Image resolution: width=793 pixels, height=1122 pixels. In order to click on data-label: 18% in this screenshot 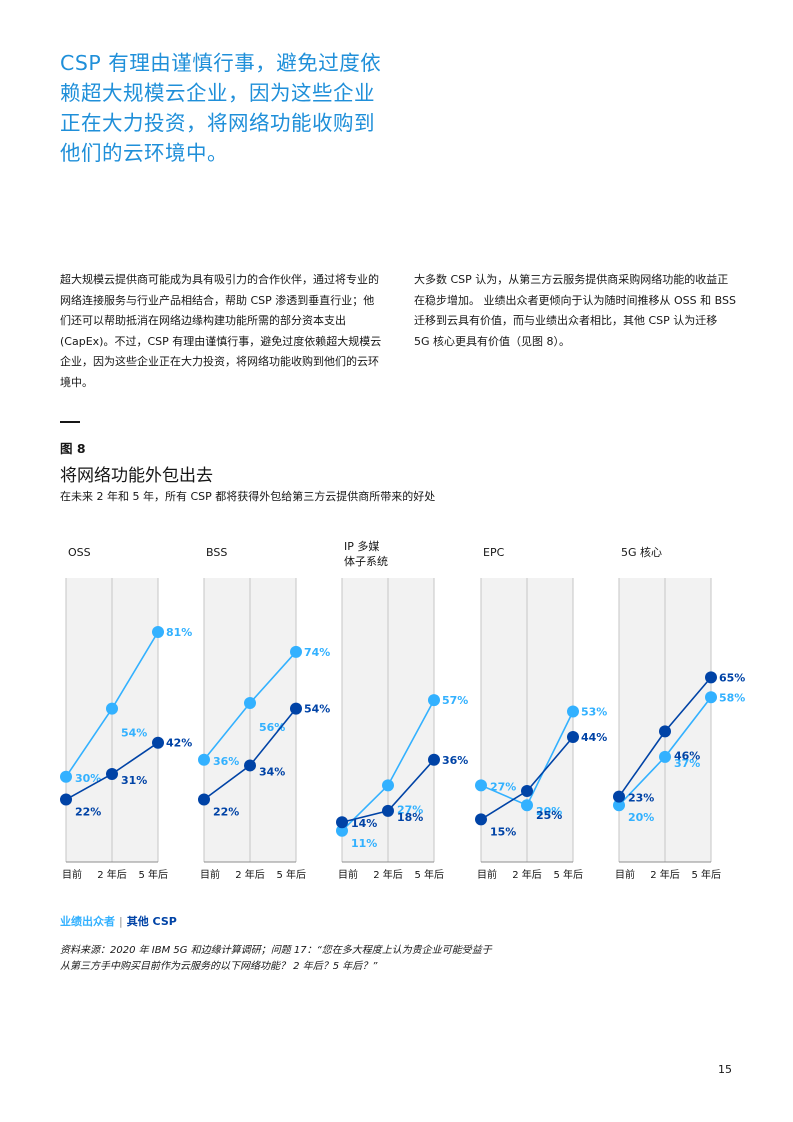, I will do `click(410, 817)`.